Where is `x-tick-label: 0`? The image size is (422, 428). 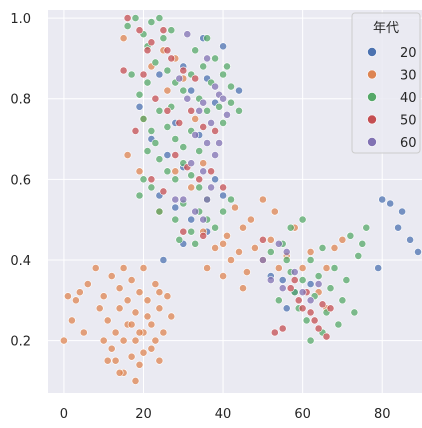
x-tick-label: 0 is located at coordinates (64, 414).